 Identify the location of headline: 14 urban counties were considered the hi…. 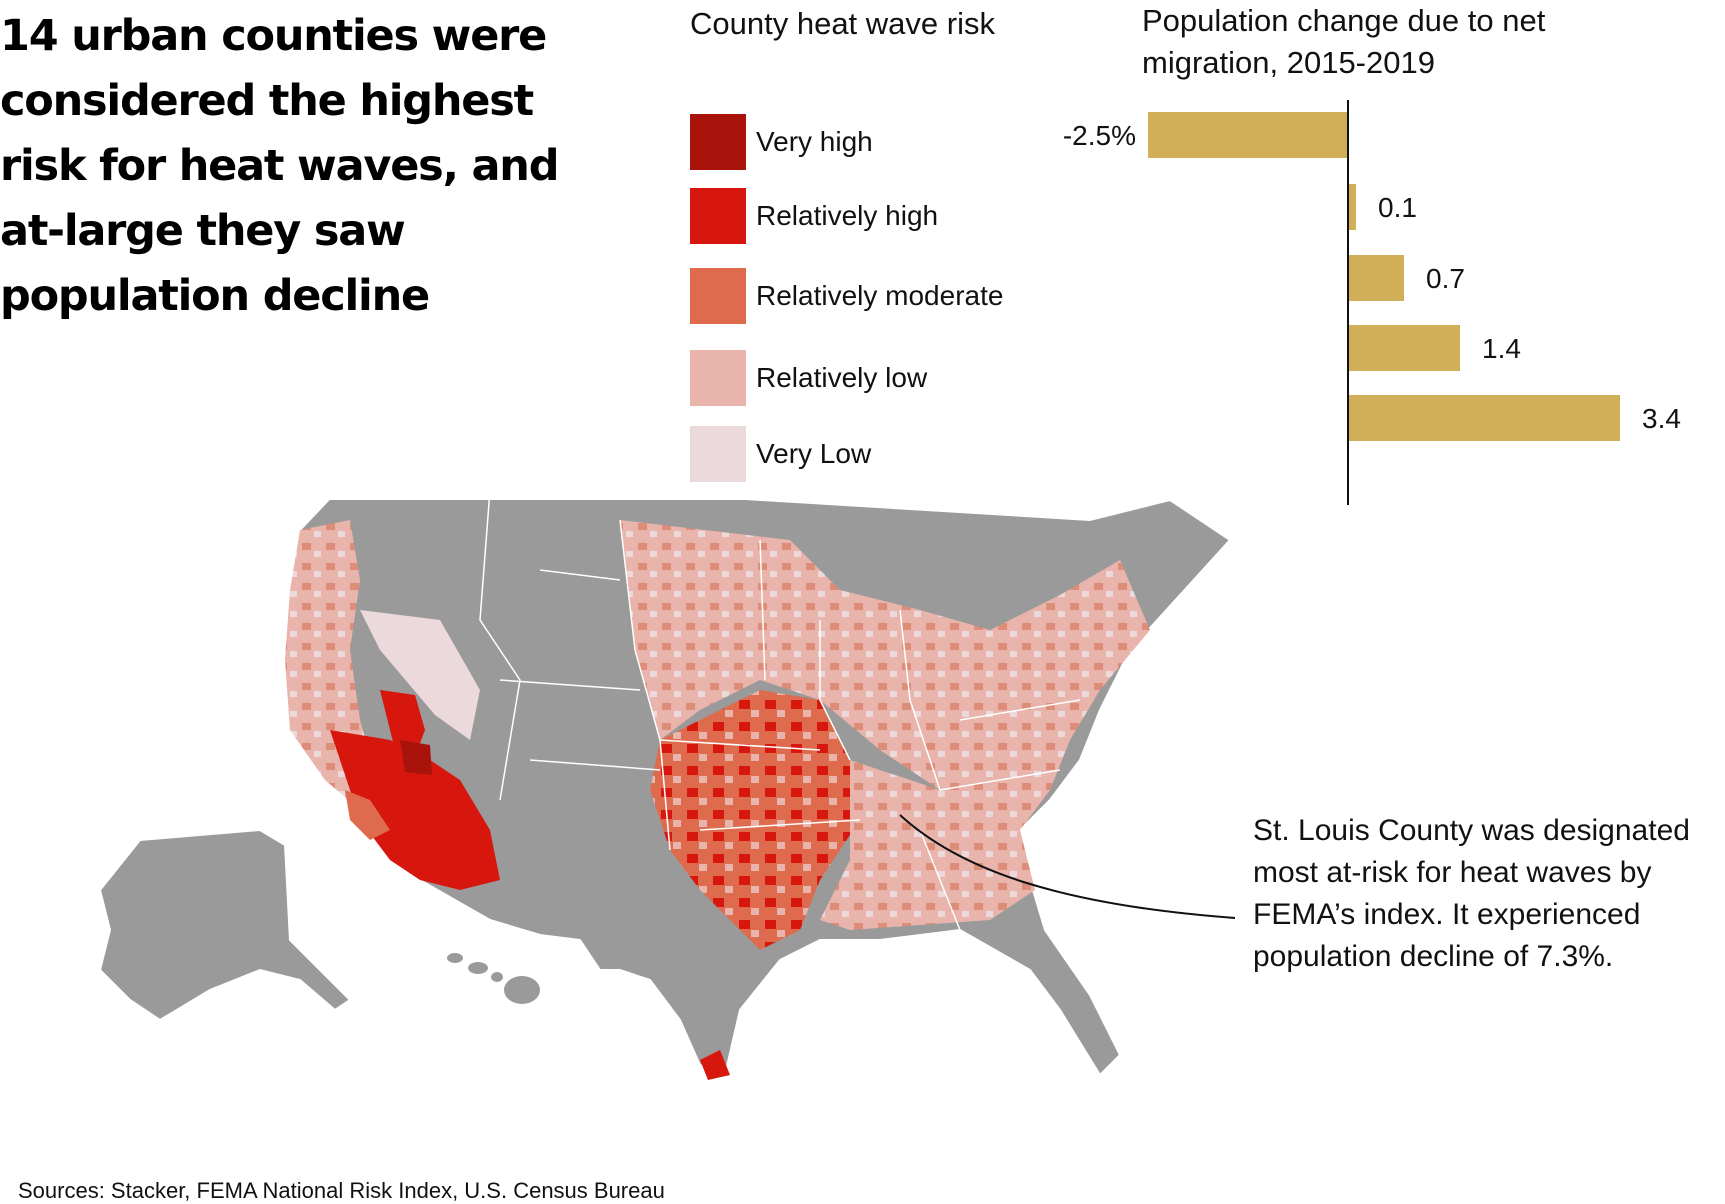
(279, 166).